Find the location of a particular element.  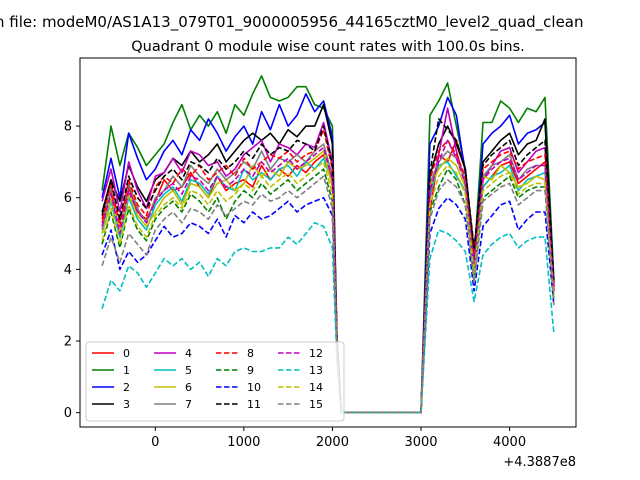

legend-label-13: 13 is located at coordinates (316, 370).